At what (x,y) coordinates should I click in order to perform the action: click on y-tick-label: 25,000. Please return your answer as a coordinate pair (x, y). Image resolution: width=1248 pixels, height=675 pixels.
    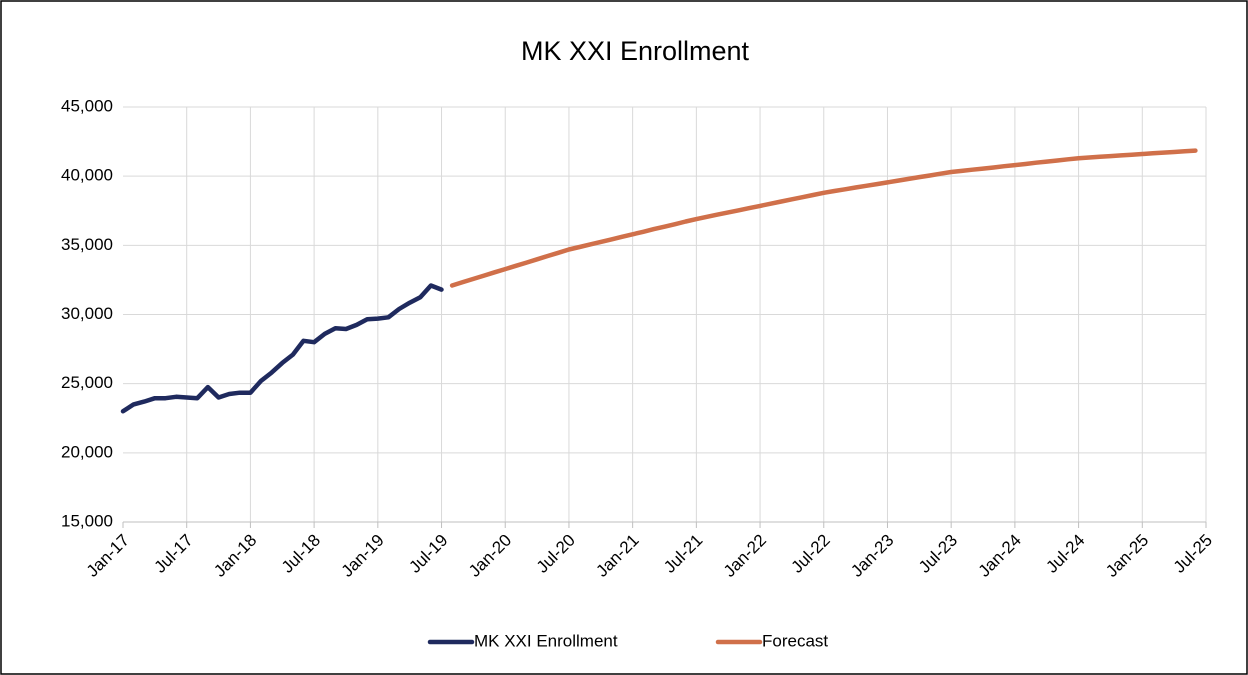
    Looking at the image, I should click on (87, 382).